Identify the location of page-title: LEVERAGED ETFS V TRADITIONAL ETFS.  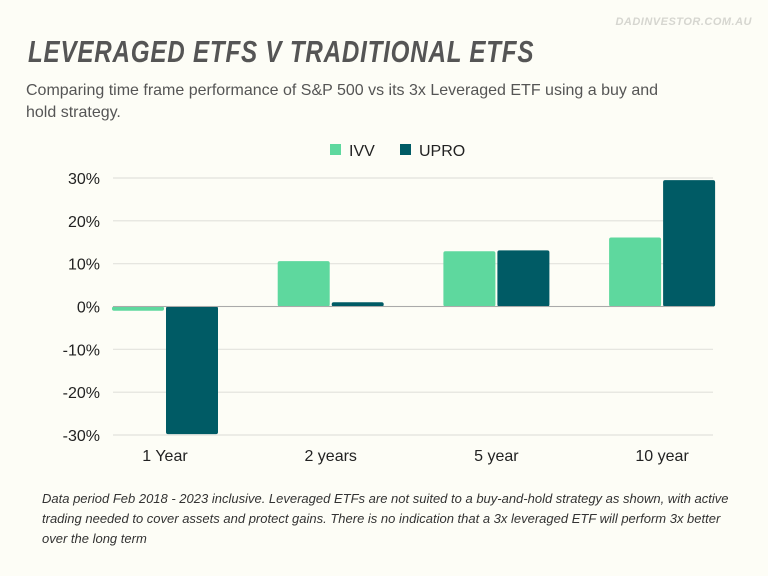
(281, 51).